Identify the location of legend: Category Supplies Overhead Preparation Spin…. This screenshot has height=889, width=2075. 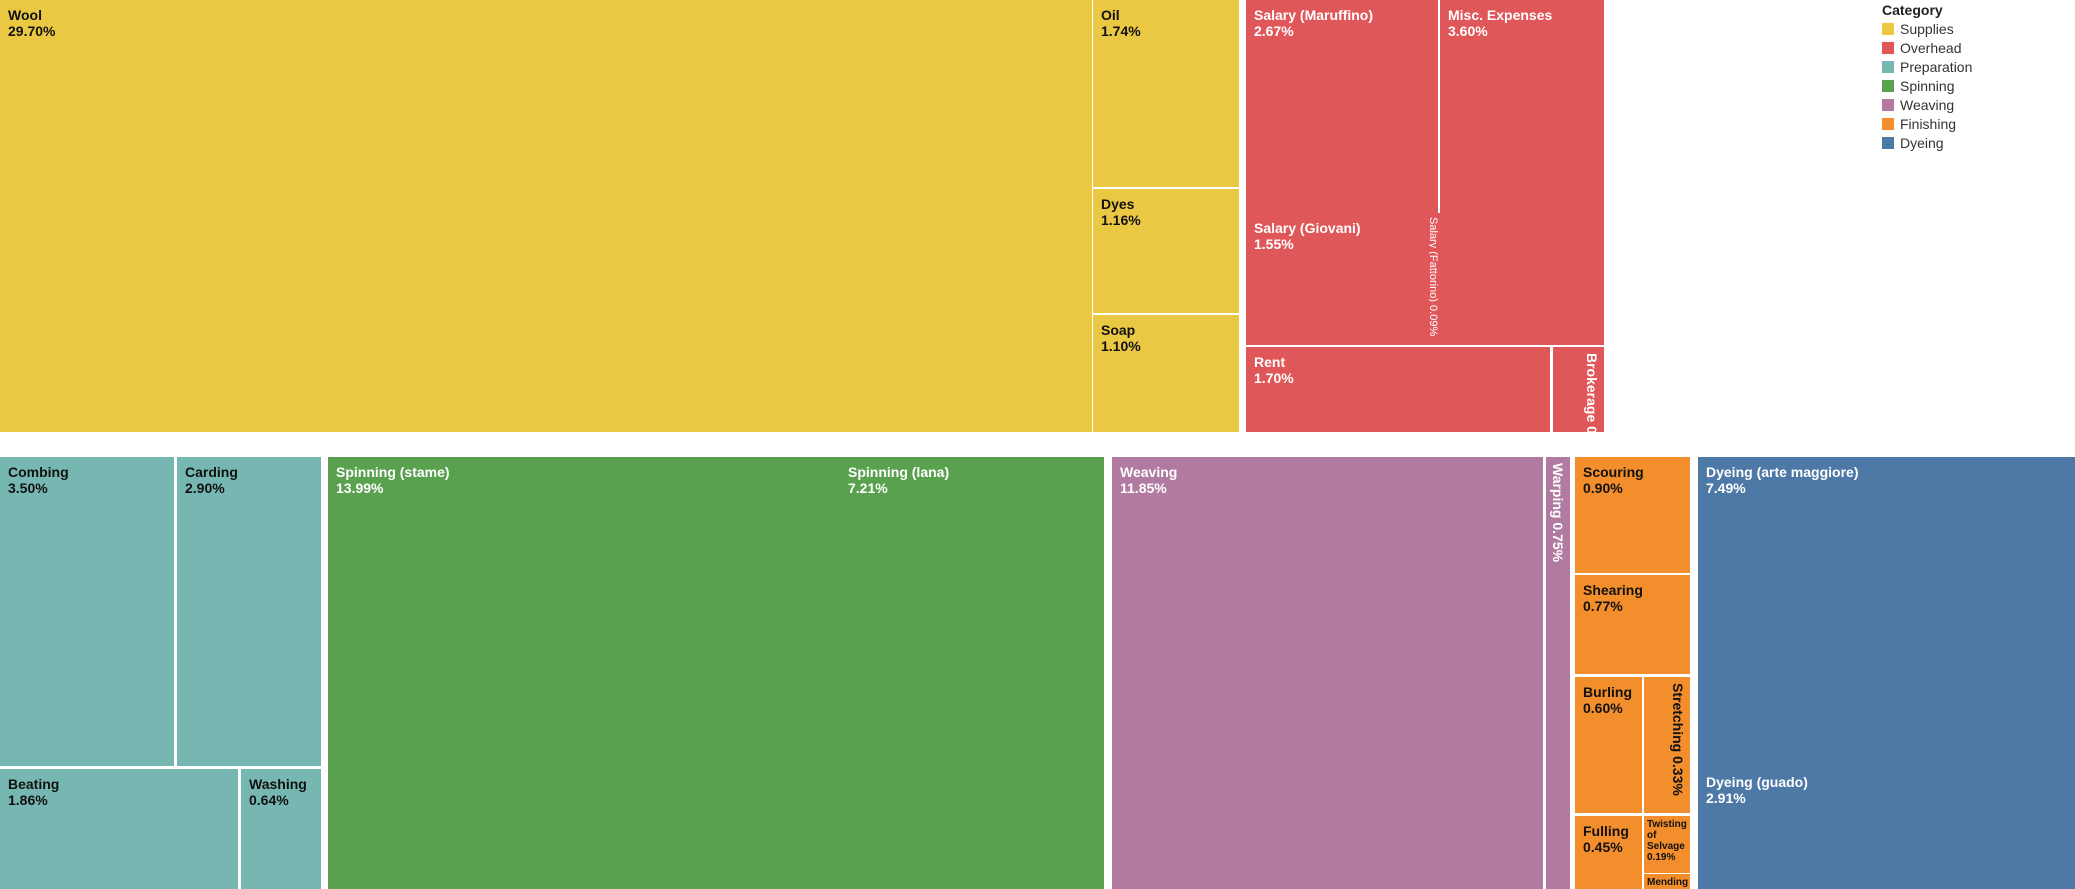
(1927, 76).